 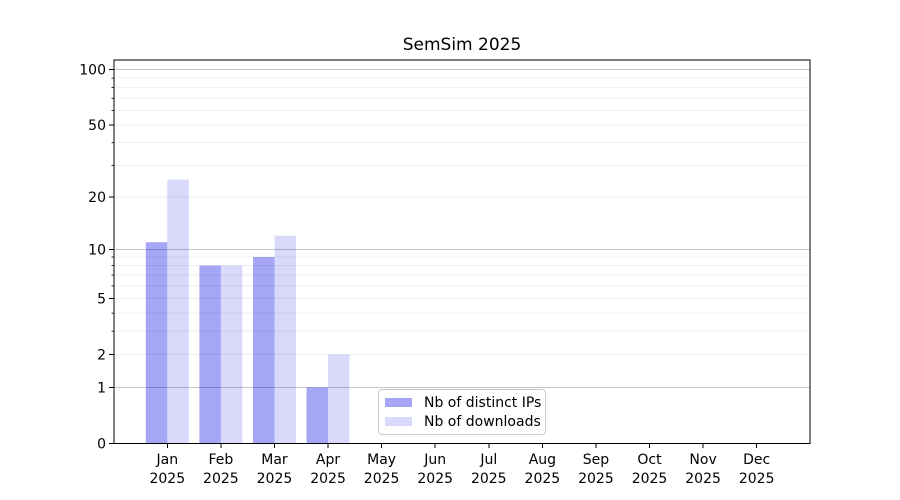 I want to click on x-tick-label-feb: Feb 2025, so click(x=221, y=469).